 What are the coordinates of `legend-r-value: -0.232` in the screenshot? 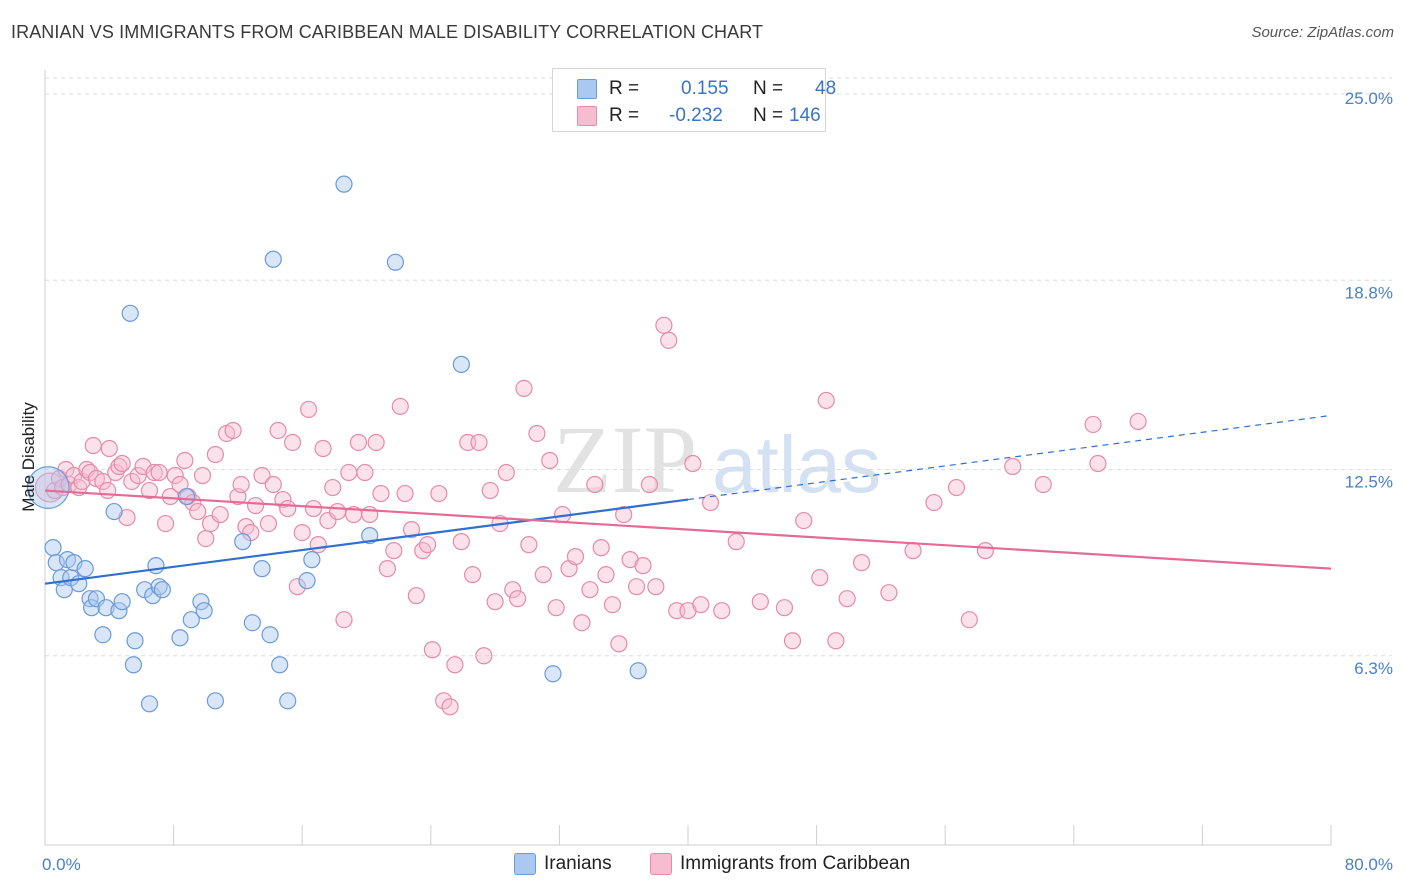 It's located at (696, 115).